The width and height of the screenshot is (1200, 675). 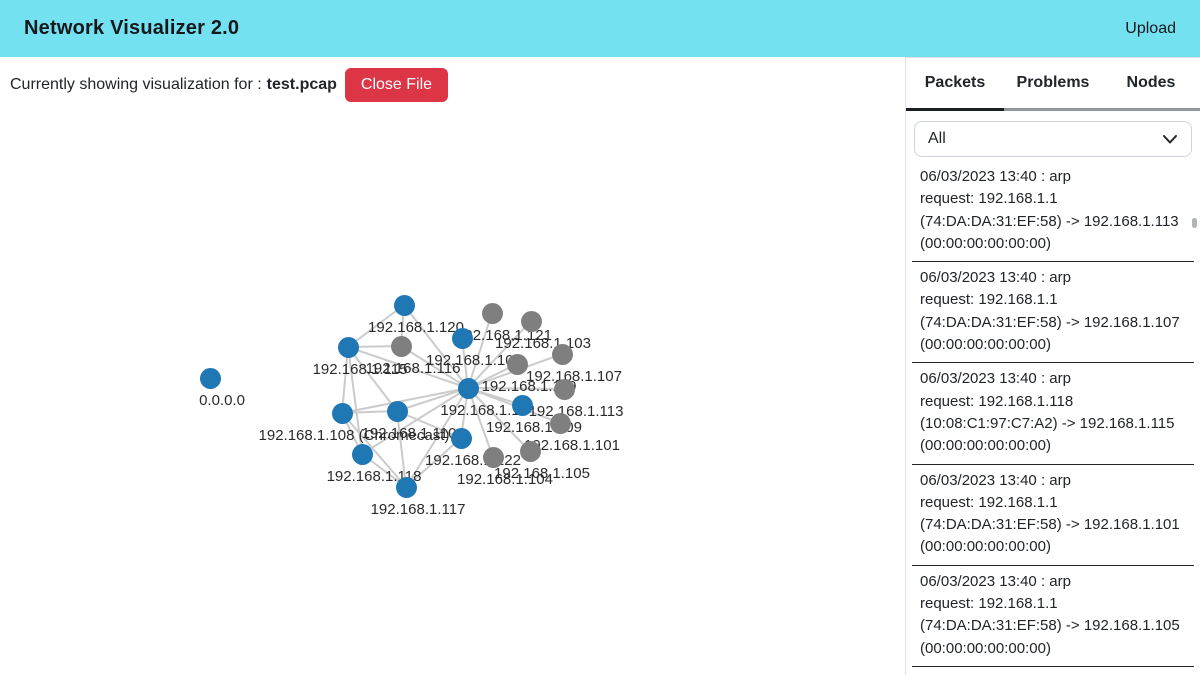 I want to click on tab-bar: Packets Problems Nodes, so click(x=1053, y=84).